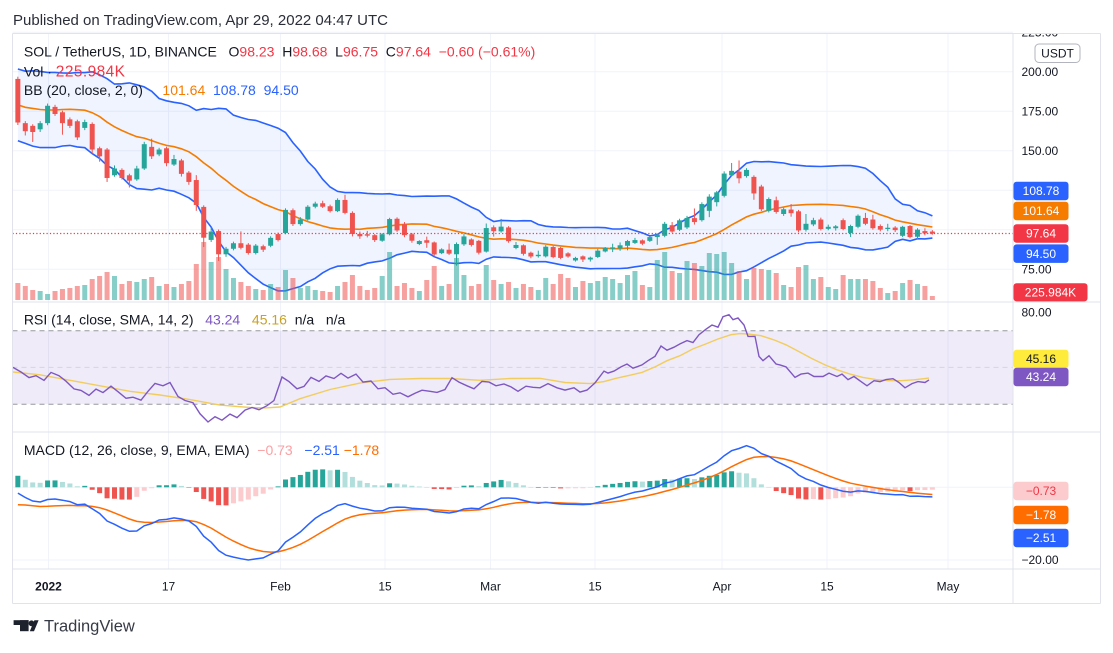 This screenshot has height=653, width=1113. I want to click on svg-text:BB (20, close, 2, 0) 101.6: BB (20, close, 2, 0) 101.64 108.78 94.50, so click(161, 90).